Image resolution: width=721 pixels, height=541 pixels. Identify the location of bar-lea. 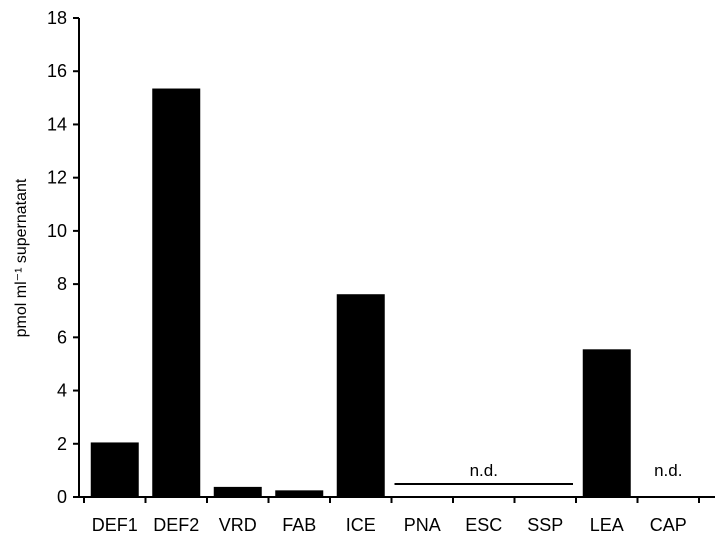
(606, 423).